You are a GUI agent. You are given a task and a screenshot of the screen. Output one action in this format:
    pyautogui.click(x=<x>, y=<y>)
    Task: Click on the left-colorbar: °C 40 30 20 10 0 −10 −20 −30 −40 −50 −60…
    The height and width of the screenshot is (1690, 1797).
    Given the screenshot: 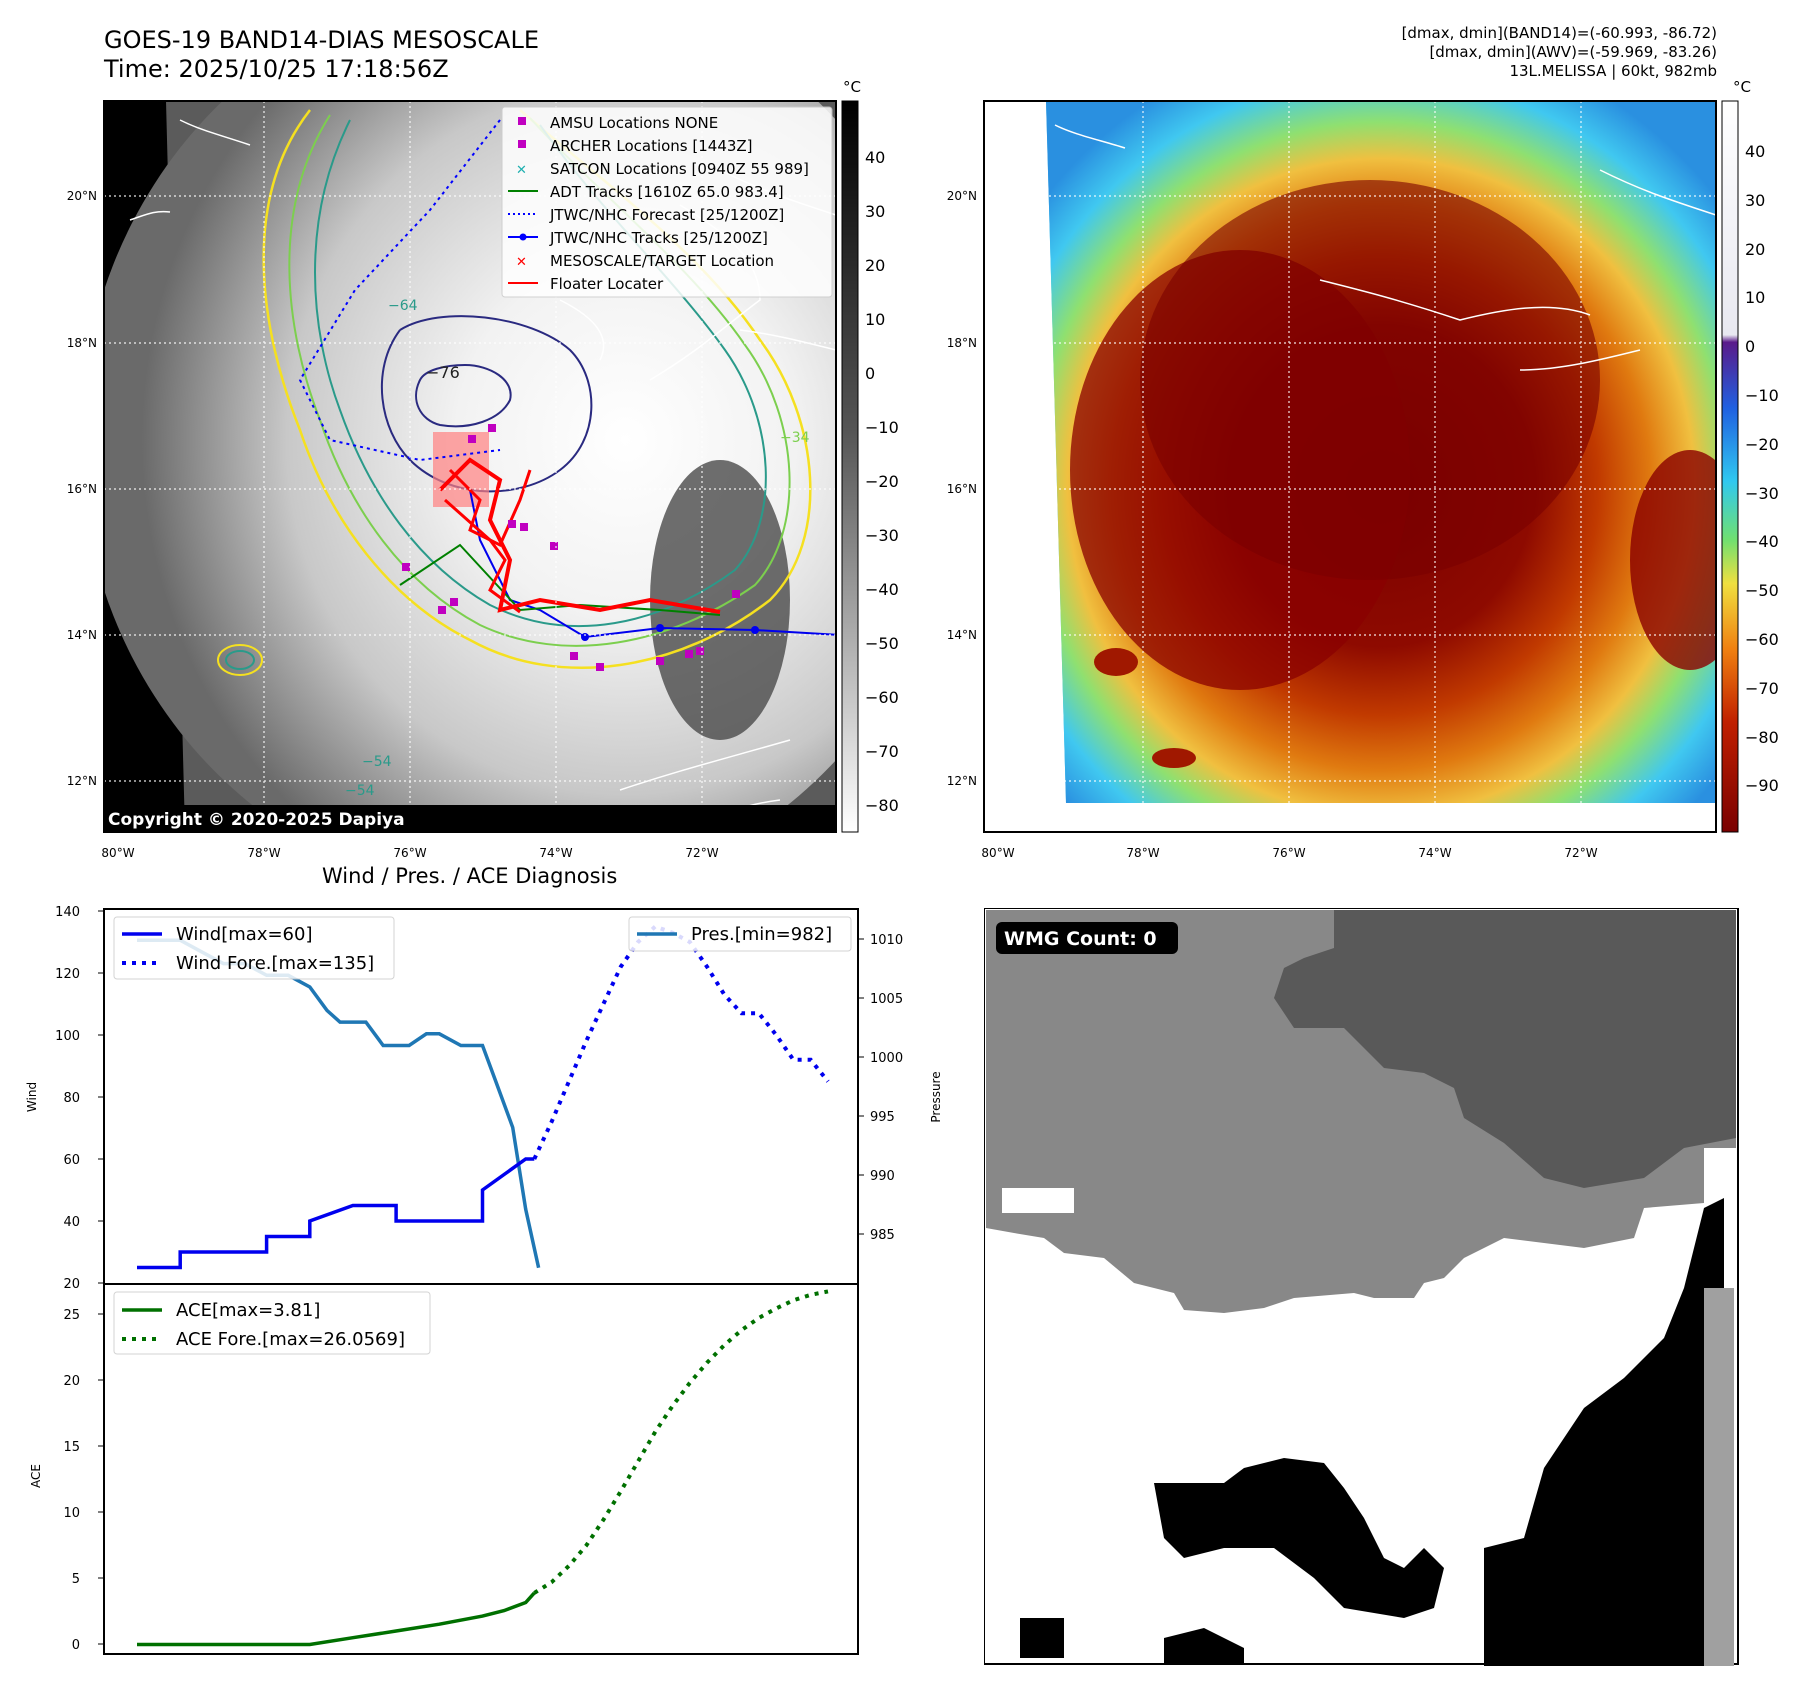 What is the action you would take?
    pyautogui.click(x=870, y=455)
    